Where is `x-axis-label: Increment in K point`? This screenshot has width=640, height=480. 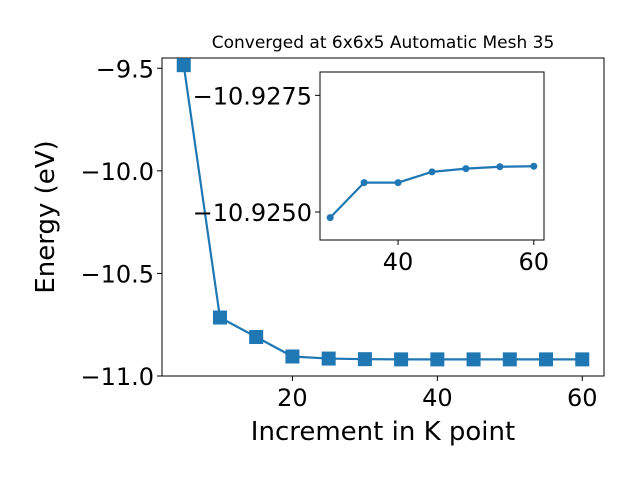 x-axis-label: Increment in K point is located at coordinates (383, 432).